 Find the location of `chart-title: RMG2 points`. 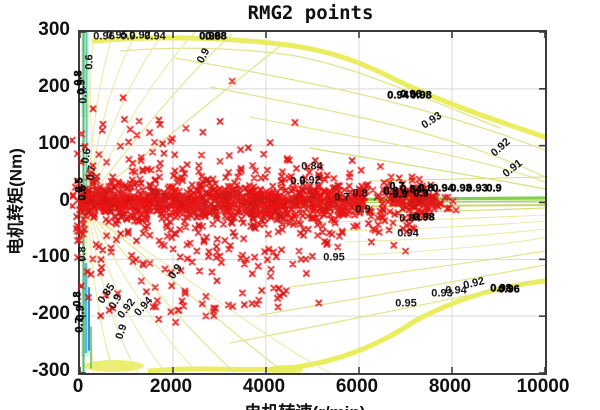

chart-title: RMG2 points is located at coordinates (310, 13).